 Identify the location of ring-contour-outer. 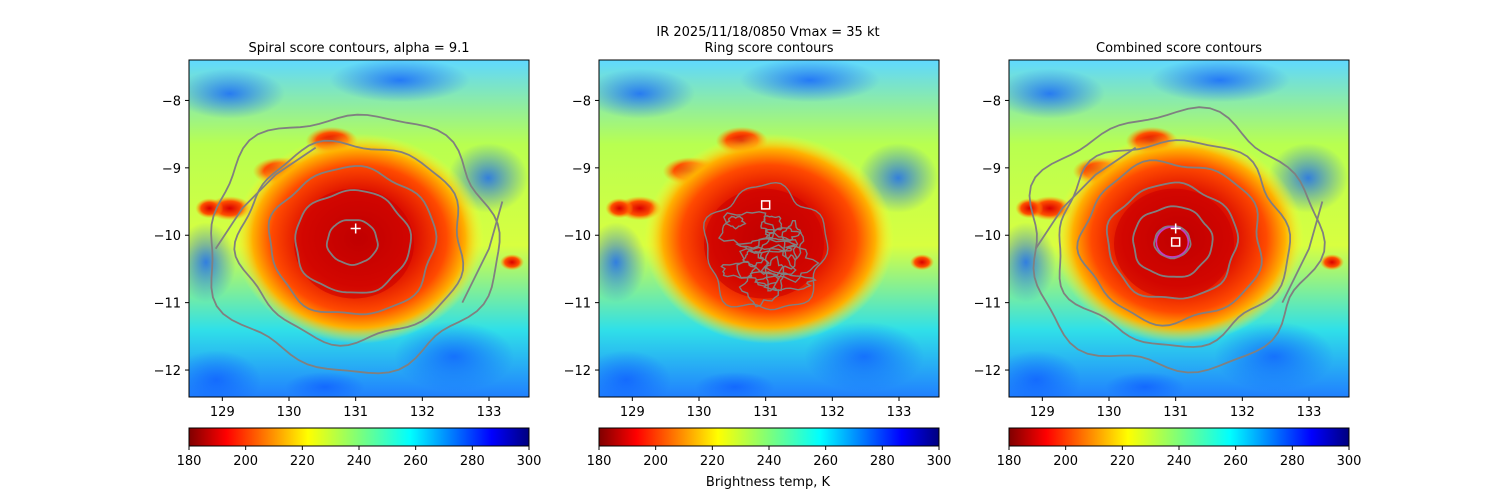
(765, 246).